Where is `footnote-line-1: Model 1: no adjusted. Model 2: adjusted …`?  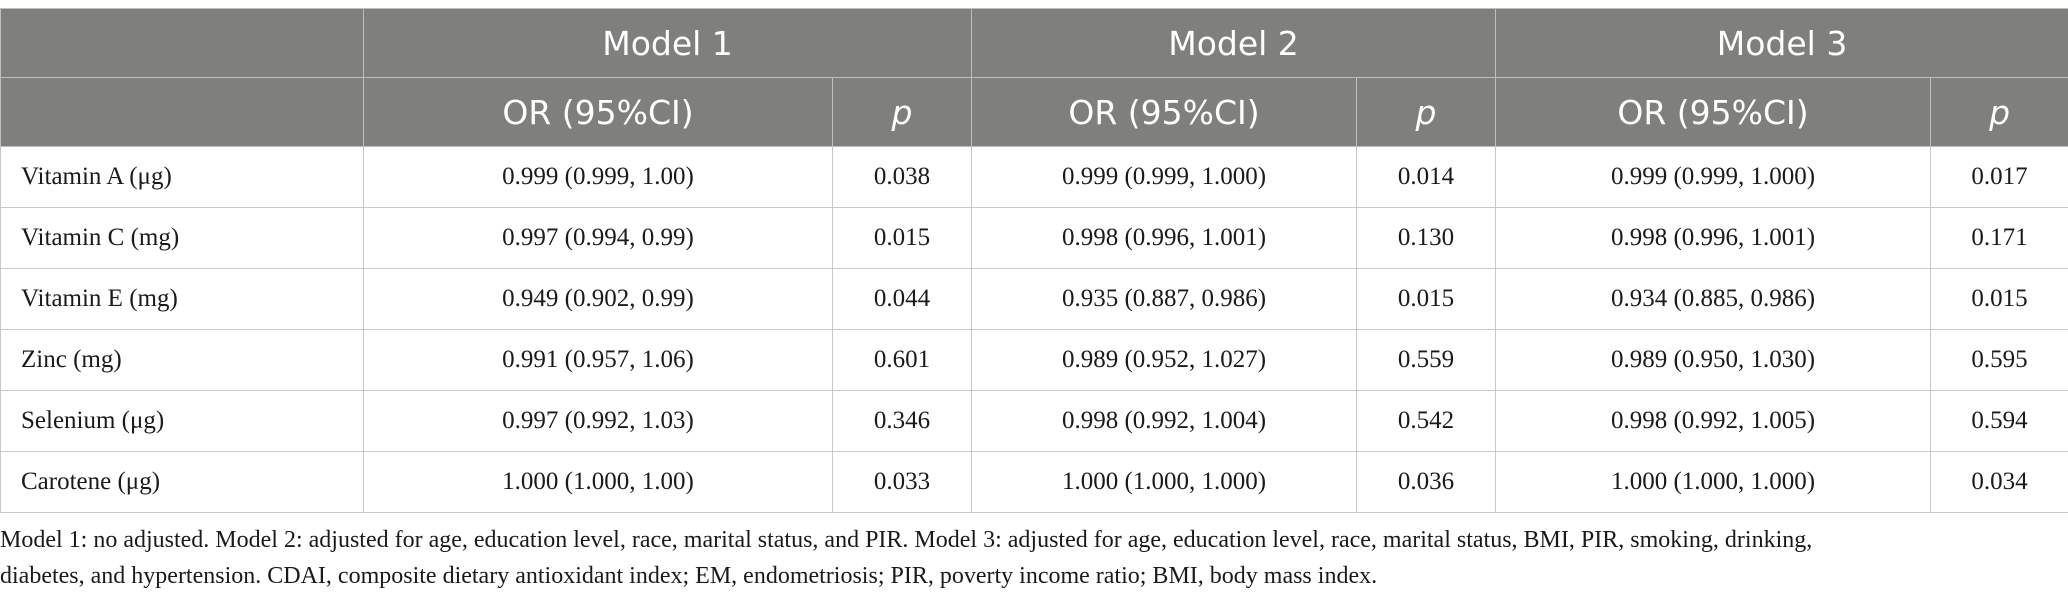
footnote-line-1: Model 1: no adjusted. Model 2: adjusted … is located at coordinates (906, 540).